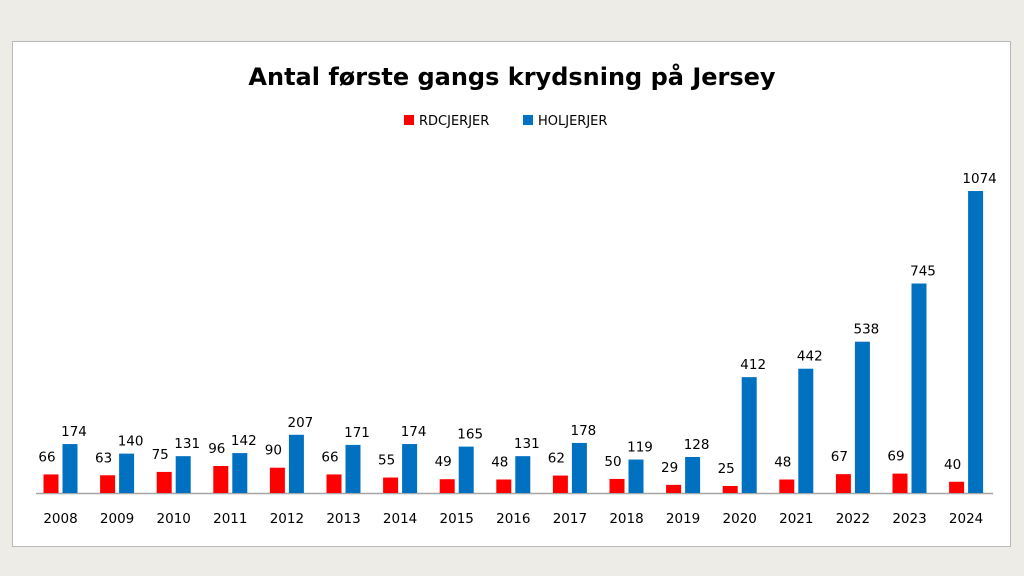 This screenshot has width=1024, height=576. Describe the element at coordinates (160, 455) in the screenshot. I see `data-label-rdcjerjer-2010: 75` at that location.